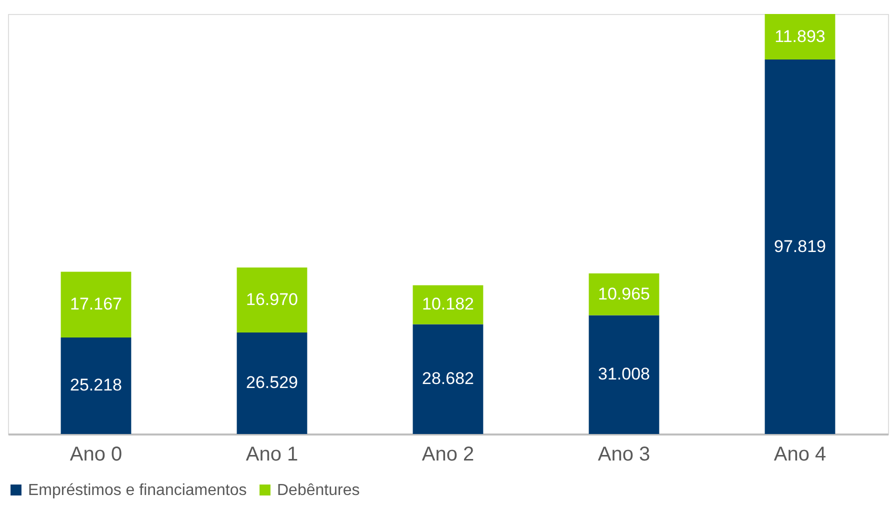  I want to click on data-label: 28.682, so click(448, 378).